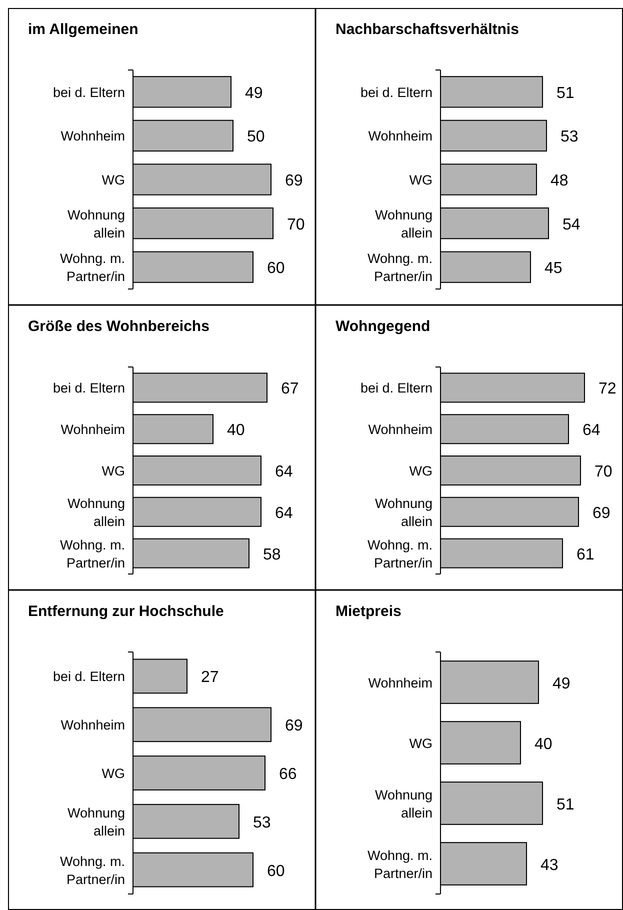  I want to click on data-label: 48, so click(559, 181).